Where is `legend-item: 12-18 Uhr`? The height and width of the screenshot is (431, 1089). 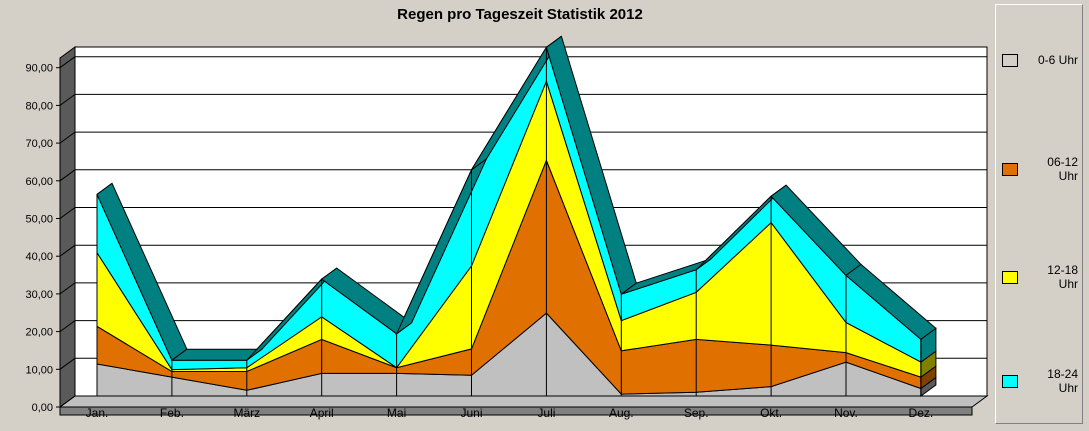 legend-item: 12-18 Uhr is located at coordinates (1040, 277).